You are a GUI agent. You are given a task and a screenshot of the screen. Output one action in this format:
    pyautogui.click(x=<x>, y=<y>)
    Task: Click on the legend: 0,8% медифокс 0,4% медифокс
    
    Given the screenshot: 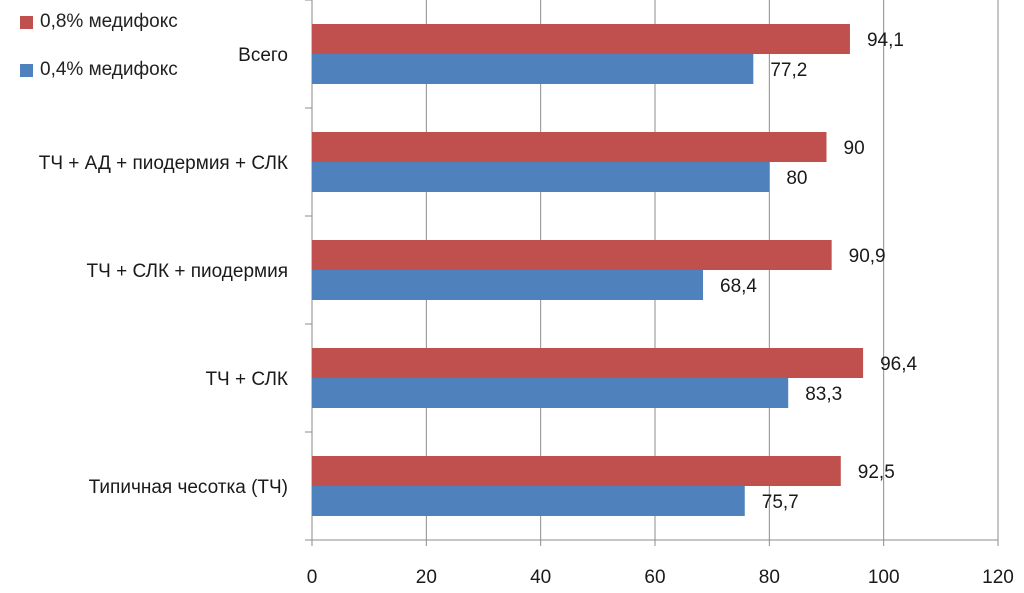 What is the action you would take?
    pyautogui.click(x=99, y=56)
    